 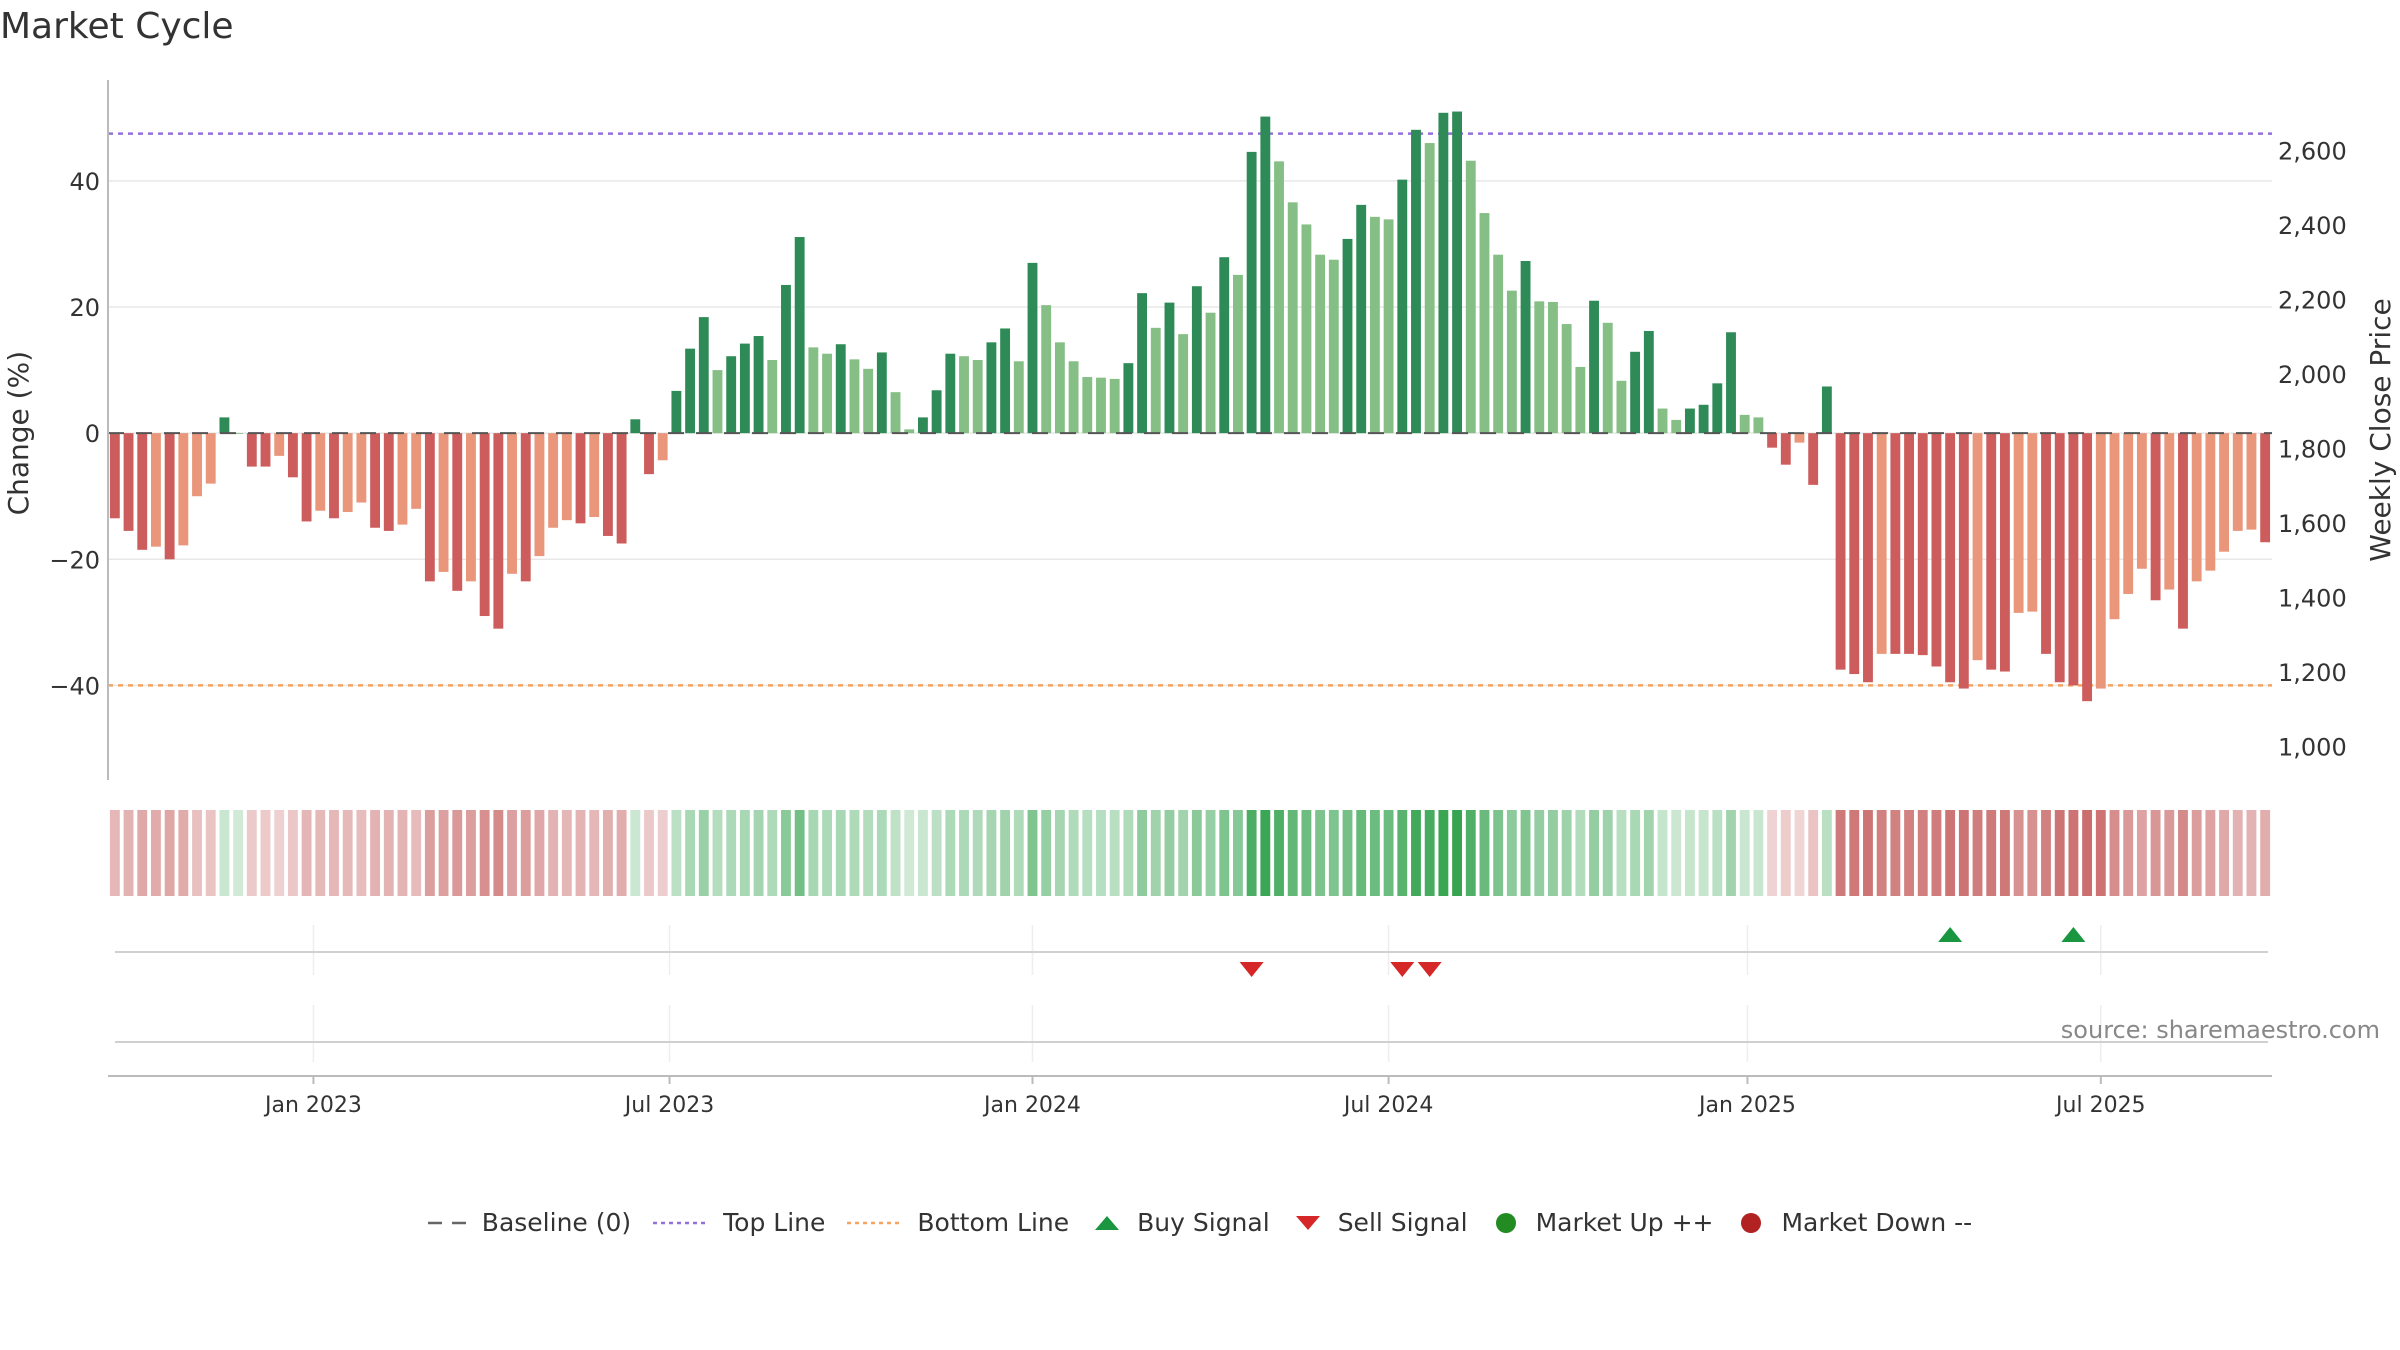 I want to click on dotted-line-icon, so click(x=681, y=1222).